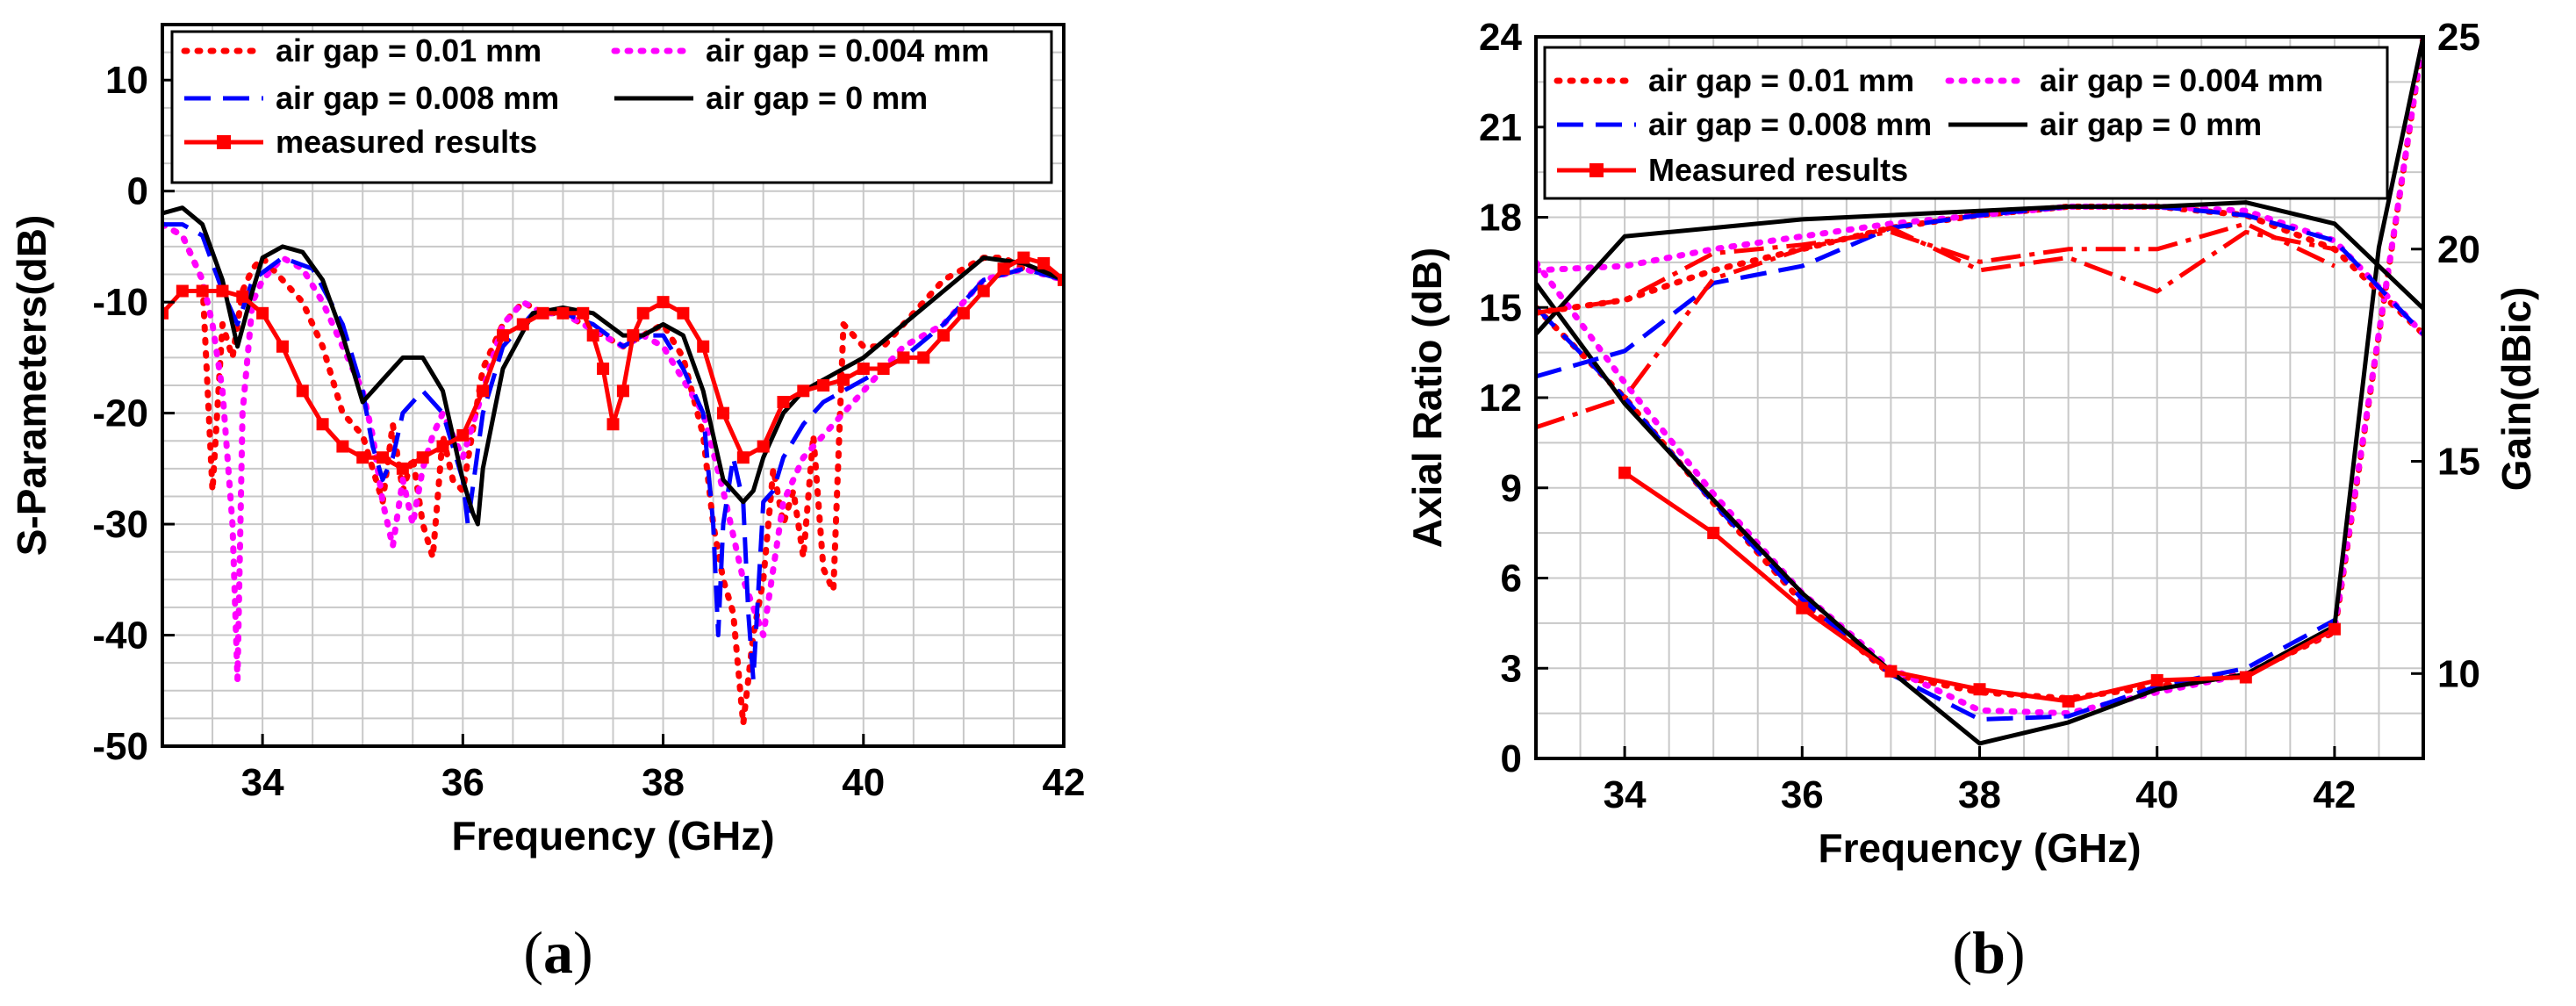 The width and height of the screenshot is (2576, 1006). I want to click on legend-label-4: Measured results, so click(1778, 170).